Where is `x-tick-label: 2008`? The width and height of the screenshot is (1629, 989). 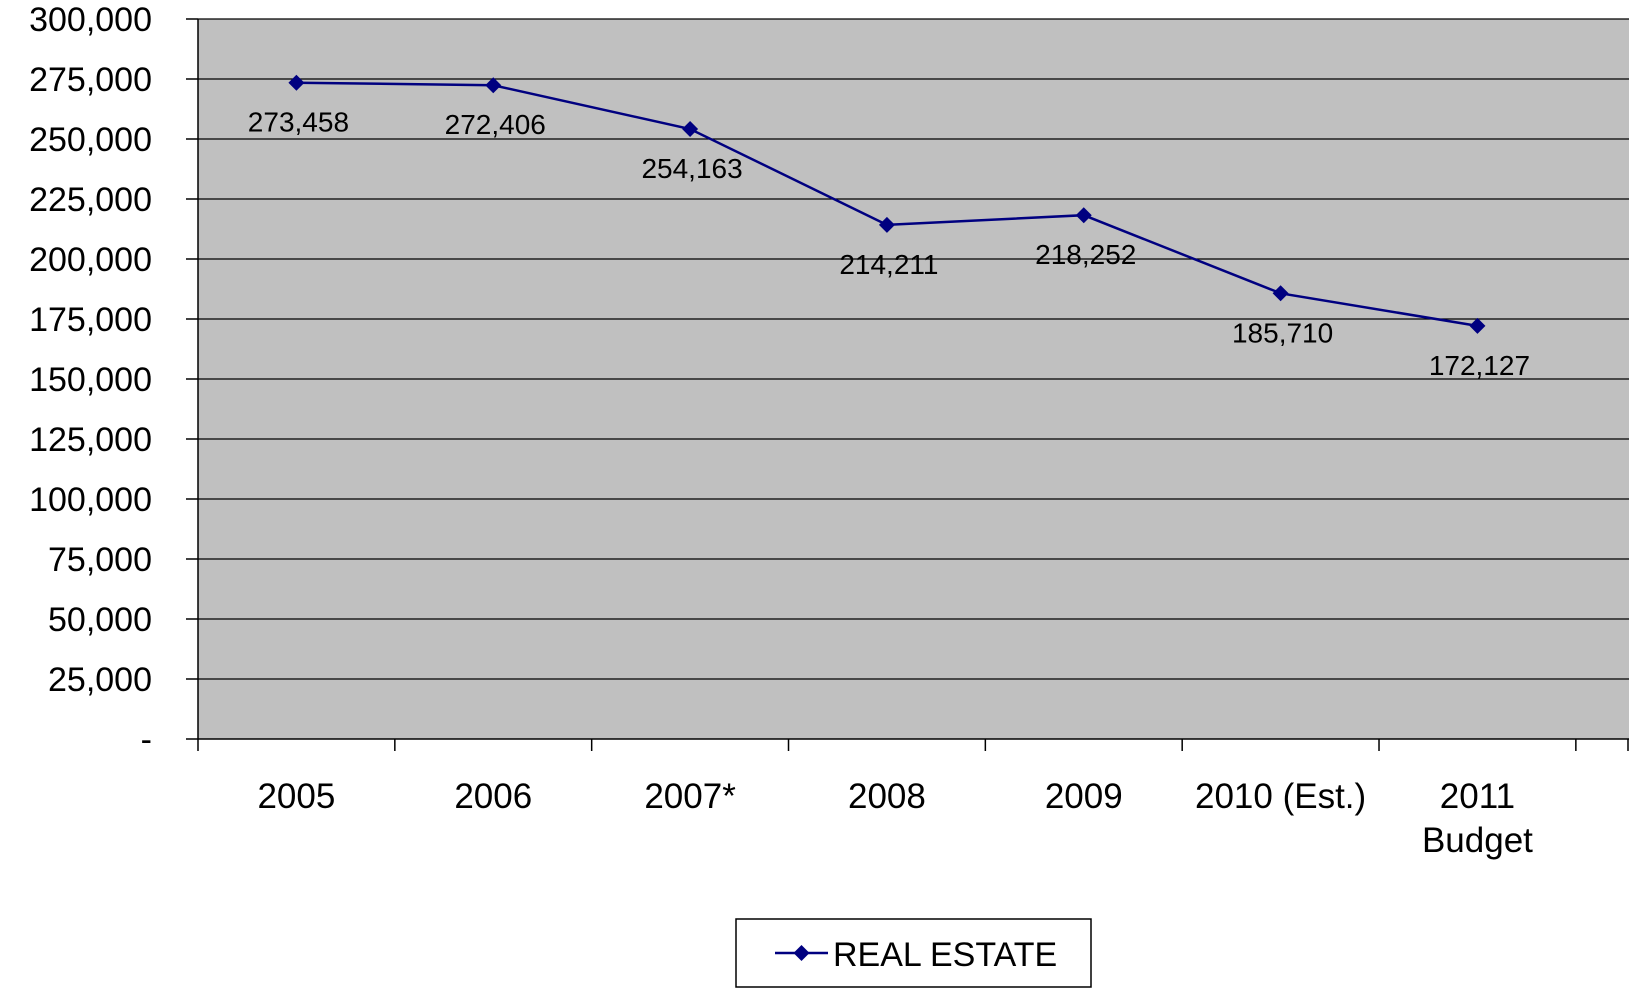 x-tick-label: 2008 is located at coordinates (887, 796).